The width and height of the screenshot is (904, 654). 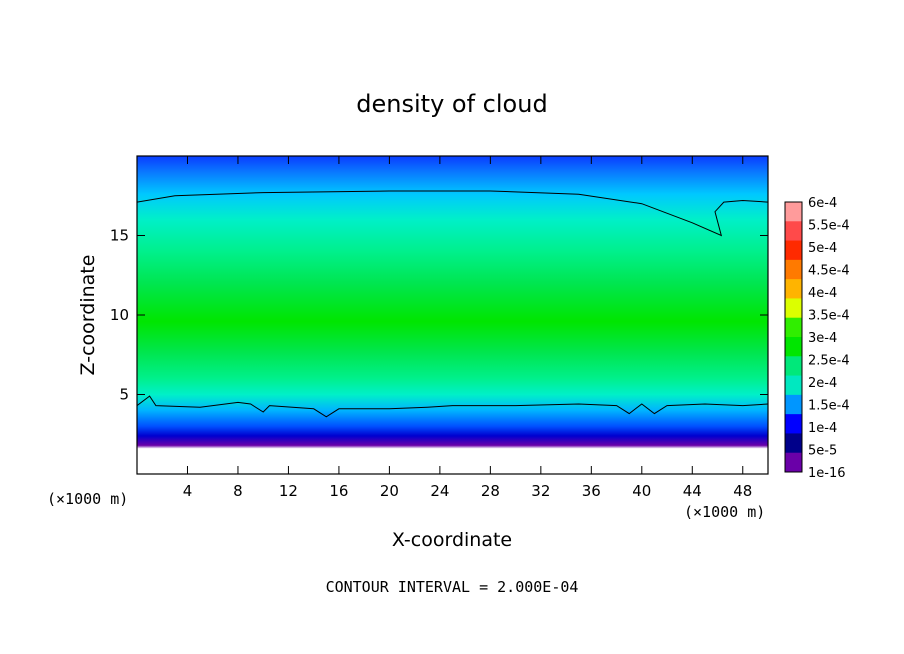 I want to click on colorbar-label: 1e-4, so click(x=822, y=428).